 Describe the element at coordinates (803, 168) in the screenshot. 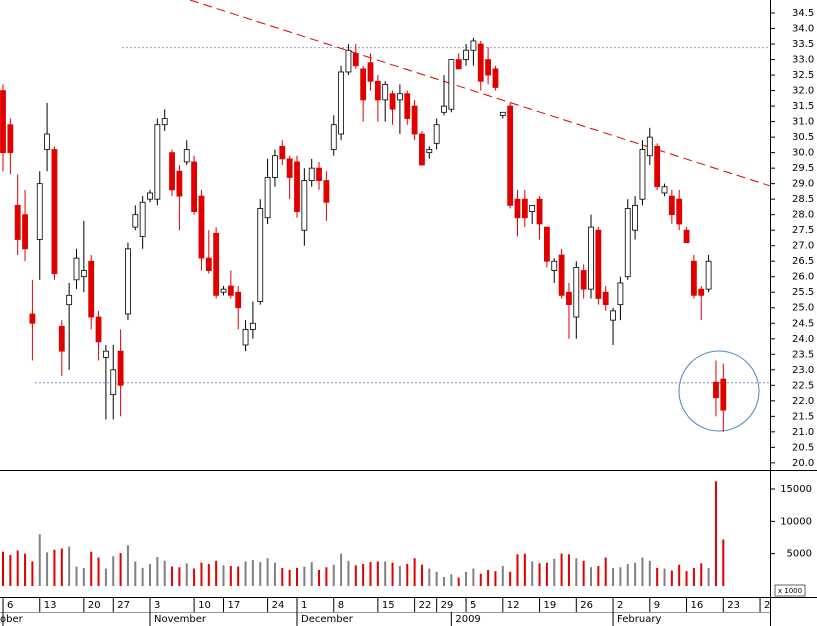

I see `y-tick-label: 29.5` at that location.